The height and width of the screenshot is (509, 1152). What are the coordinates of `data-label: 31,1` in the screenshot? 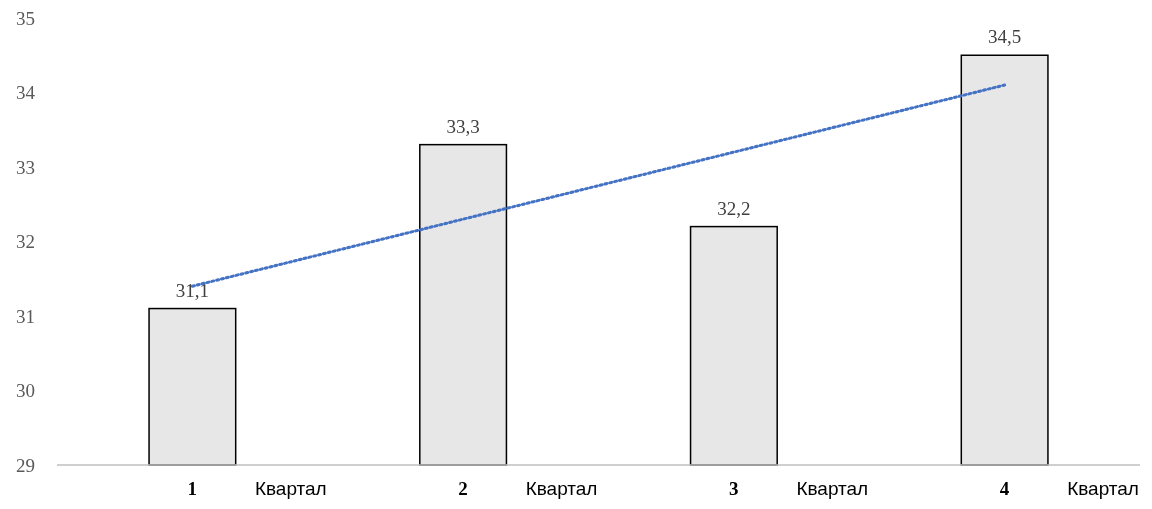 It's located at (192, 290).